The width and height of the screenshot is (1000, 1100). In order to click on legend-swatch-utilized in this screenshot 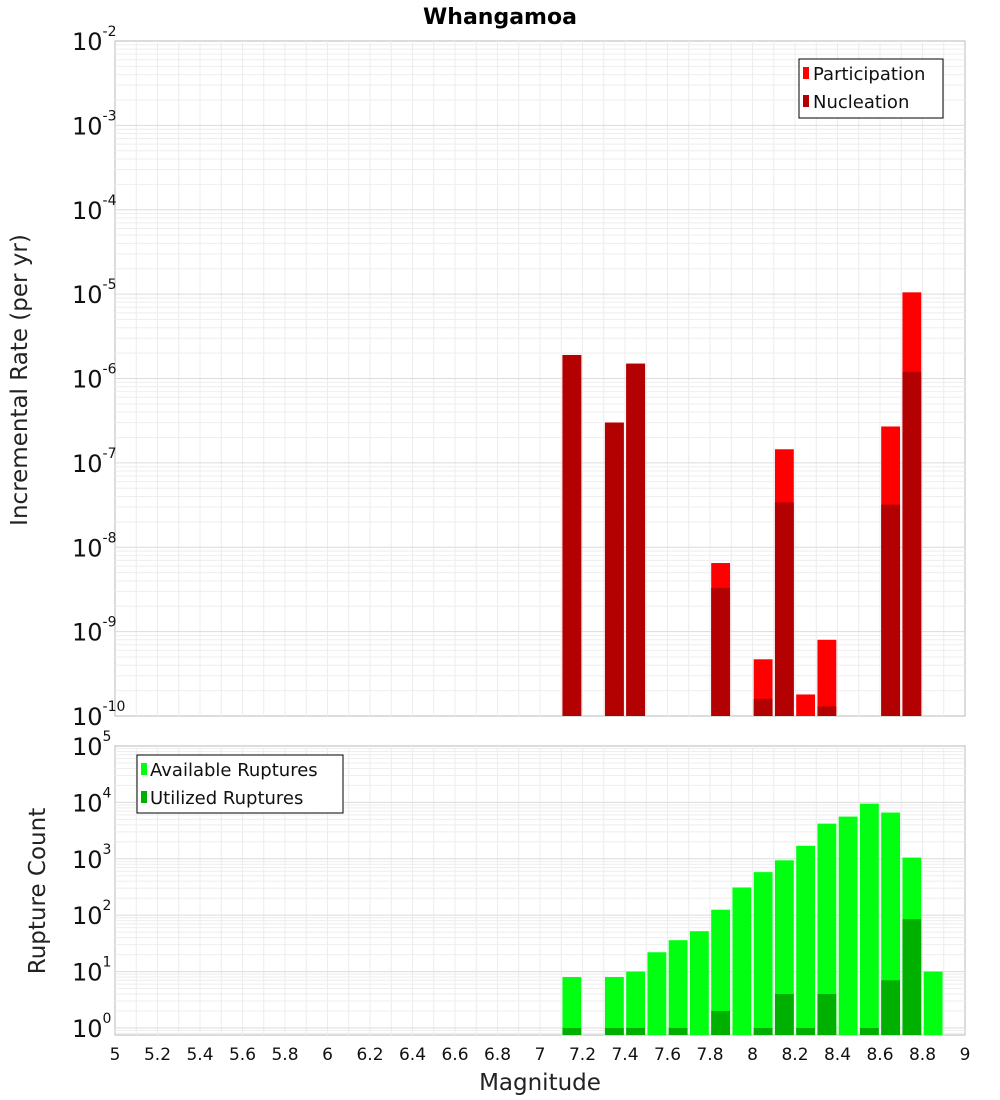, I will do `click(144, 797)`.